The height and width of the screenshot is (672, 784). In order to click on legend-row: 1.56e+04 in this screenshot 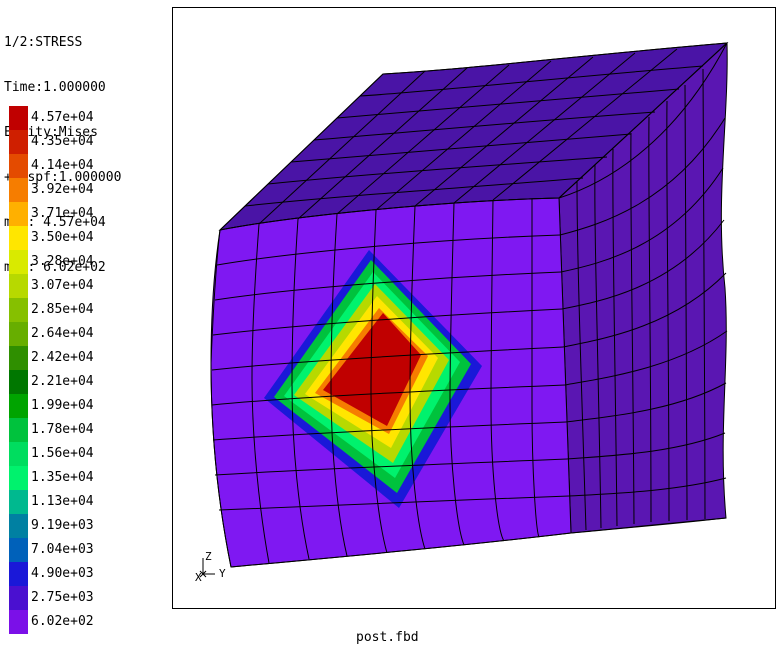, I will do `click(72, 454)`.